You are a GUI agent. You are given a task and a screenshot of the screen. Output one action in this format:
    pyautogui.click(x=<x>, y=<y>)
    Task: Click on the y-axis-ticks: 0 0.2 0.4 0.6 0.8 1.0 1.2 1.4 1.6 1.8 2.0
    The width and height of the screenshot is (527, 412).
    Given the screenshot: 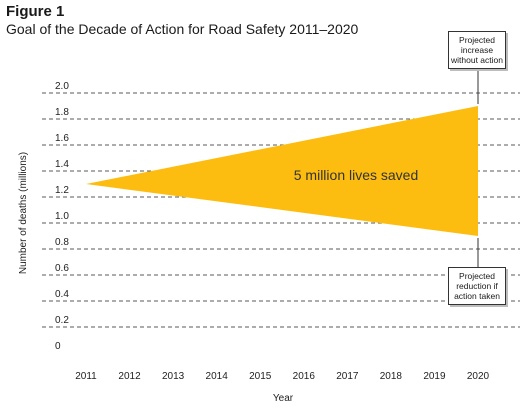 What is the action you would take?
    pyautogui.click(x=62, y=216)
    